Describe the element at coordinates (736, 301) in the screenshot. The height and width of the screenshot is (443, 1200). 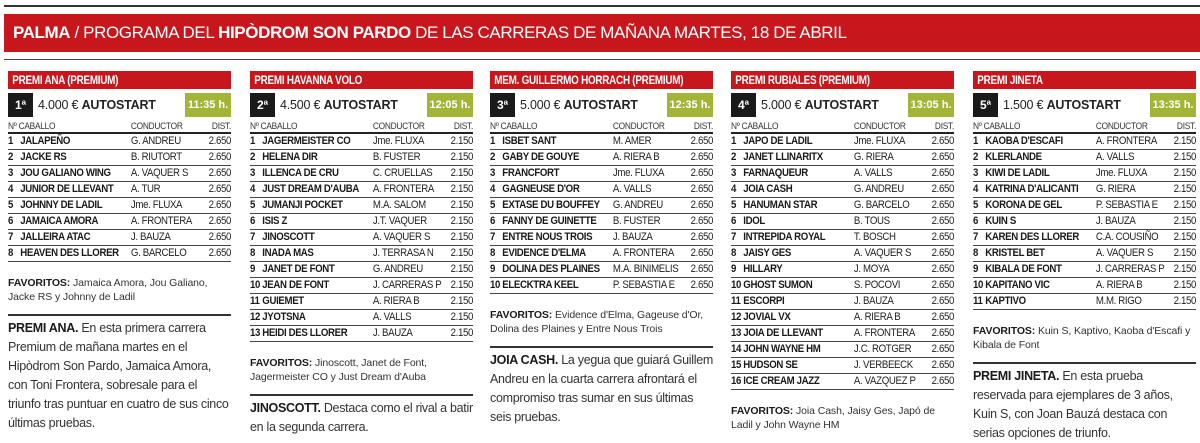
I see `horse-number: 11` at that location.